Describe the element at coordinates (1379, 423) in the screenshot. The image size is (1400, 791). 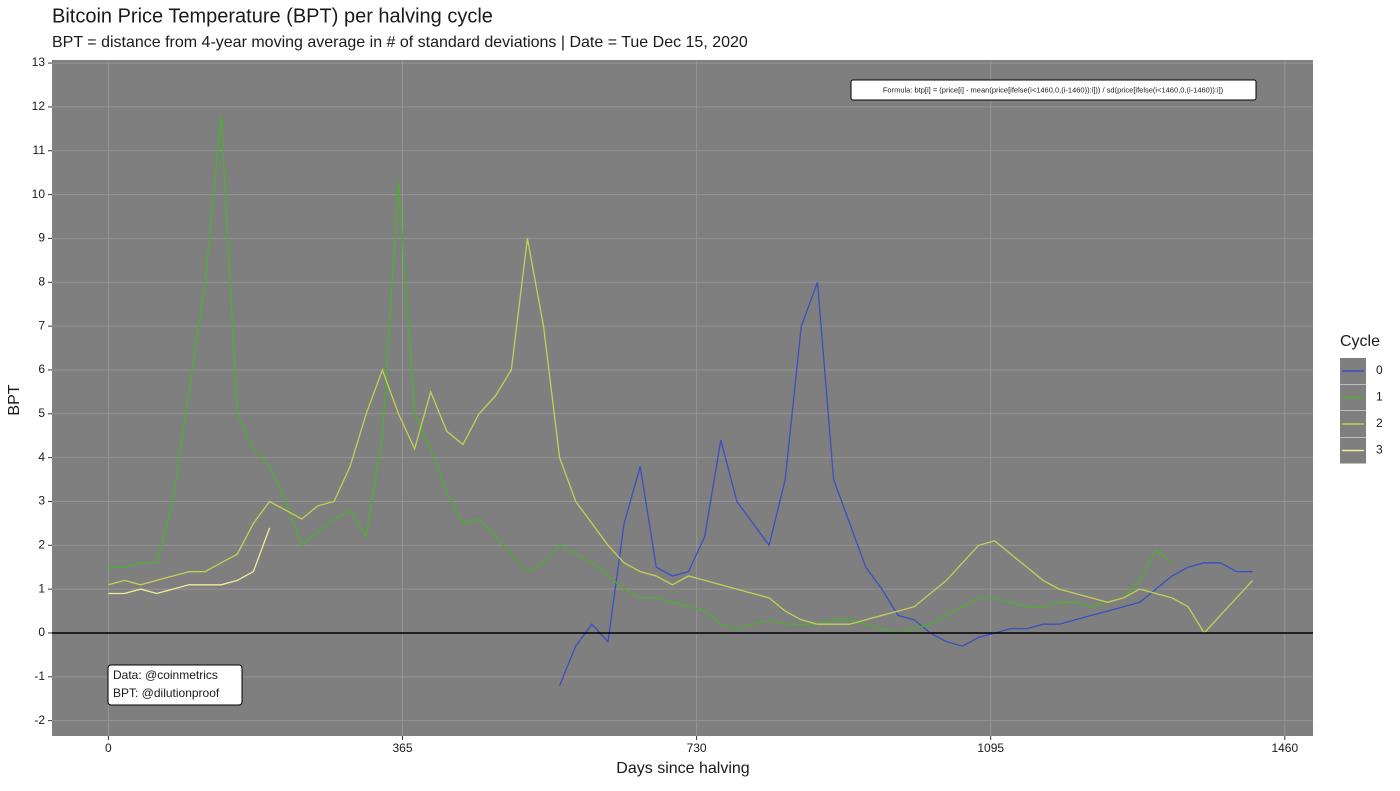
I see `legend-label: 2` at that location.